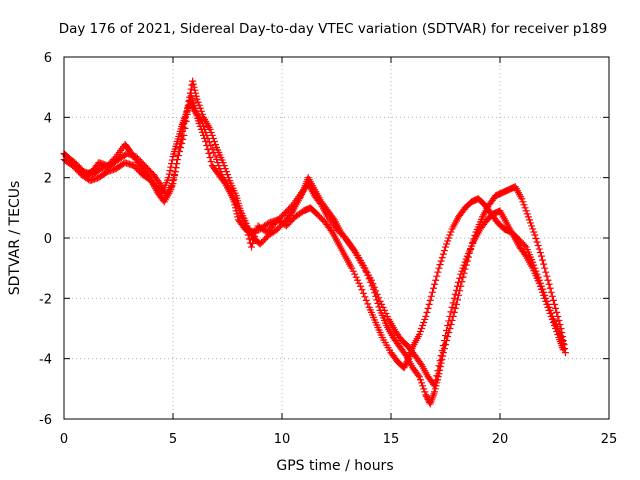 The image size is (640, 480). What do you see at coordinates (173, 439) in the screenshot?
I see `x-tick-label: 5` at bounding box center [173, 439].